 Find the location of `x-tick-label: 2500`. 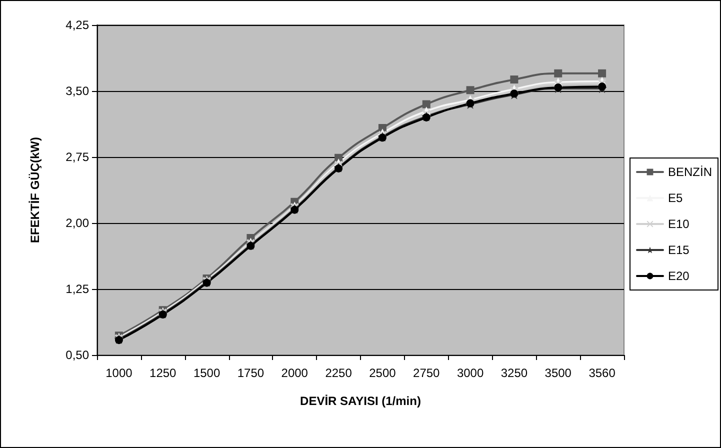

x-tick-label: 2500 is located at coordinates (382, 373).